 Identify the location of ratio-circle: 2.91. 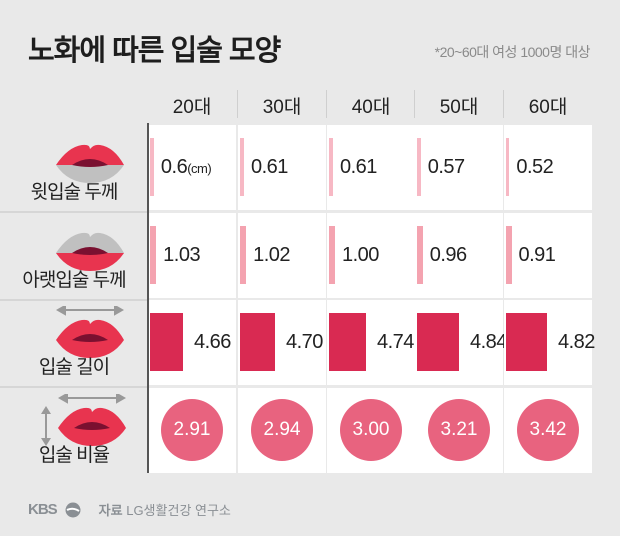
(192, 430).